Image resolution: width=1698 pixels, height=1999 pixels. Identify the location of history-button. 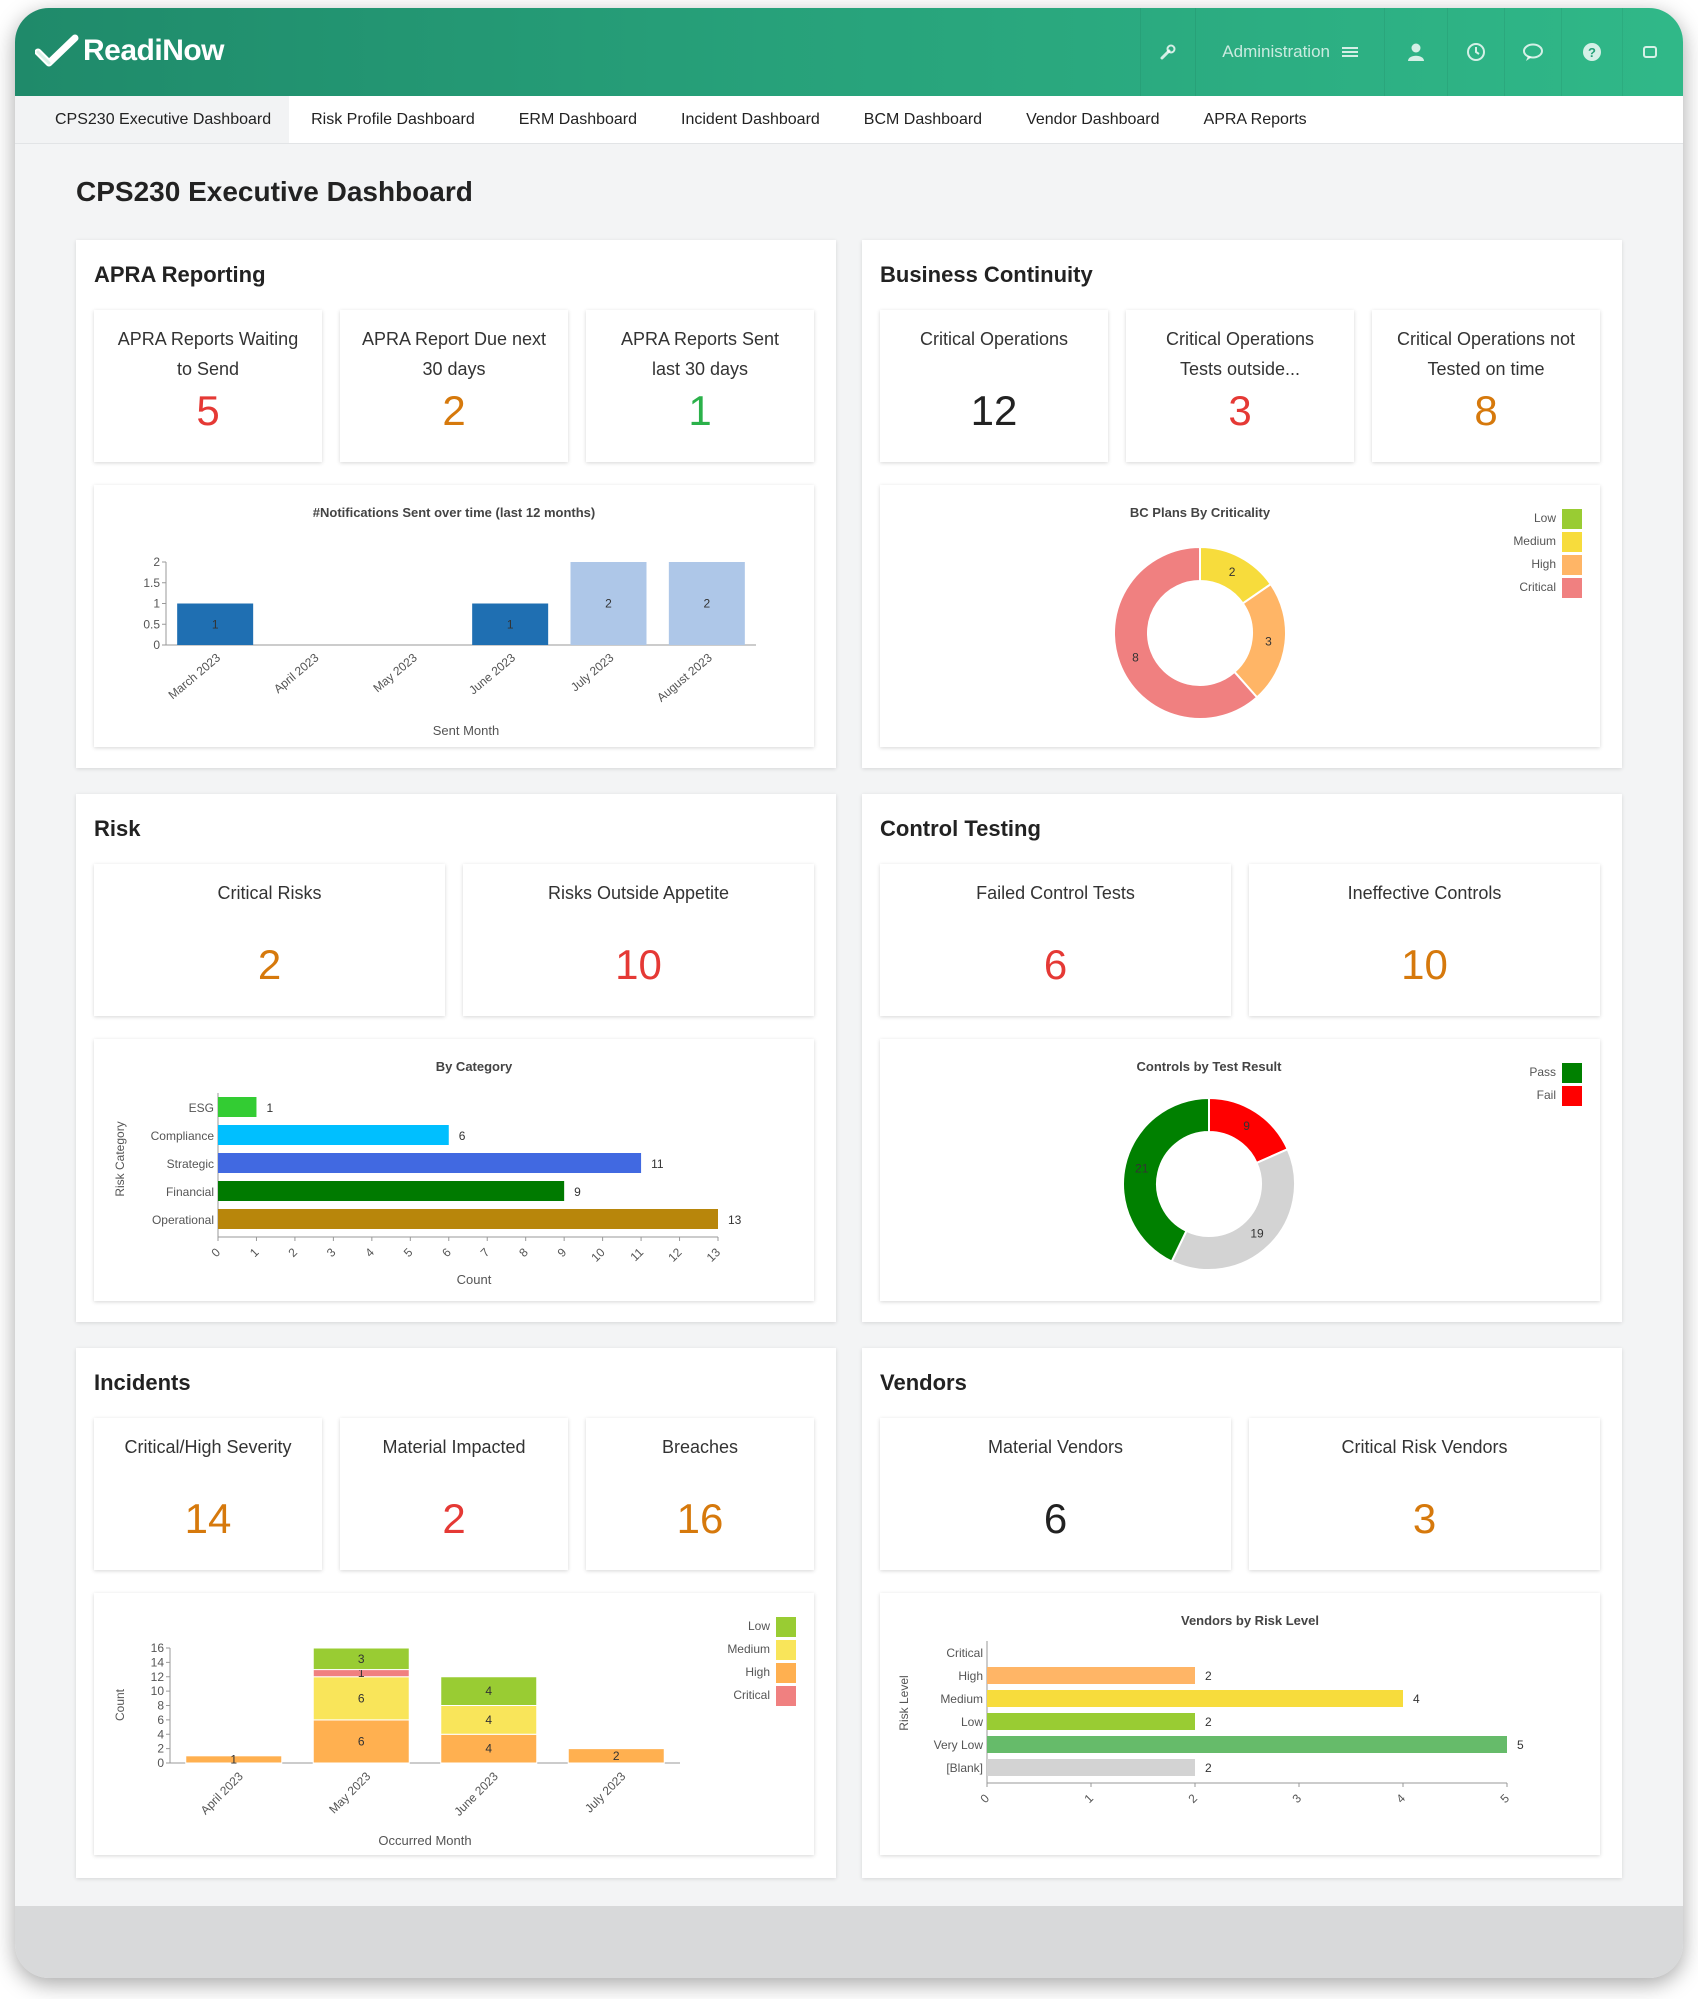
(1475, 52).